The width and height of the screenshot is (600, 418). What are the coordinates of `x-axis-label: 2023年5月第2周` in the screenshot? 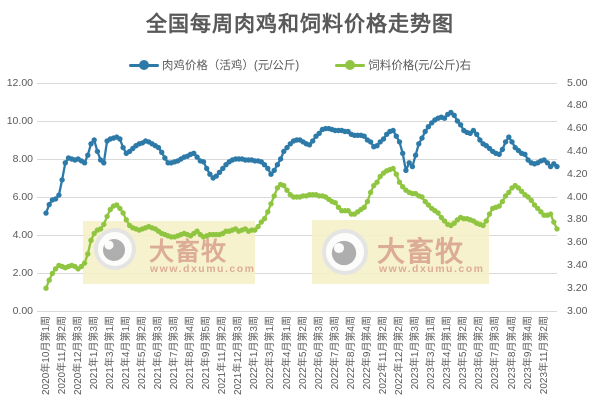 It's located at (464, 353).